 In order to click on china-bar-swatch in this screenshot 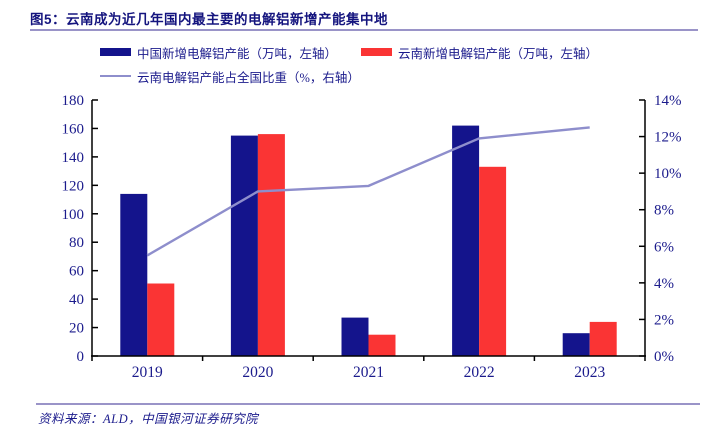, I will do `click(115, 52)`.